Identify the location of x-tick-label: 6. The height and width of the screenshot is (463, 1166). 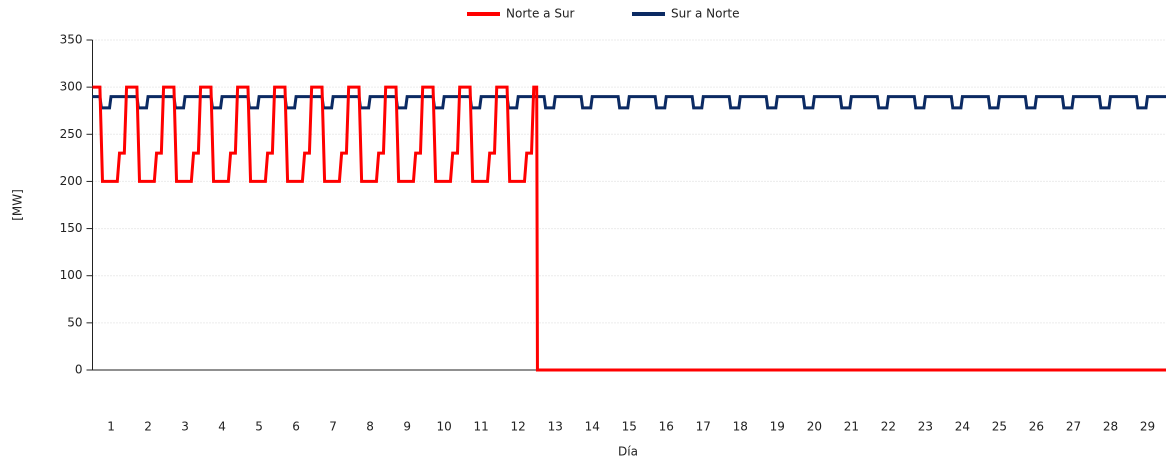
(296, 427).